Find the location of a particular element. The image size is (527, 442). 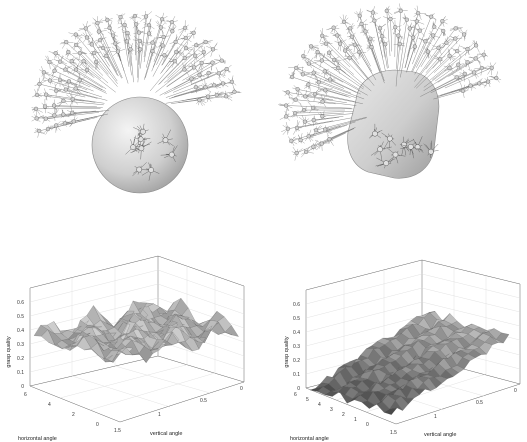

z-tick: 0.4 is located at coordinates (296, 333).